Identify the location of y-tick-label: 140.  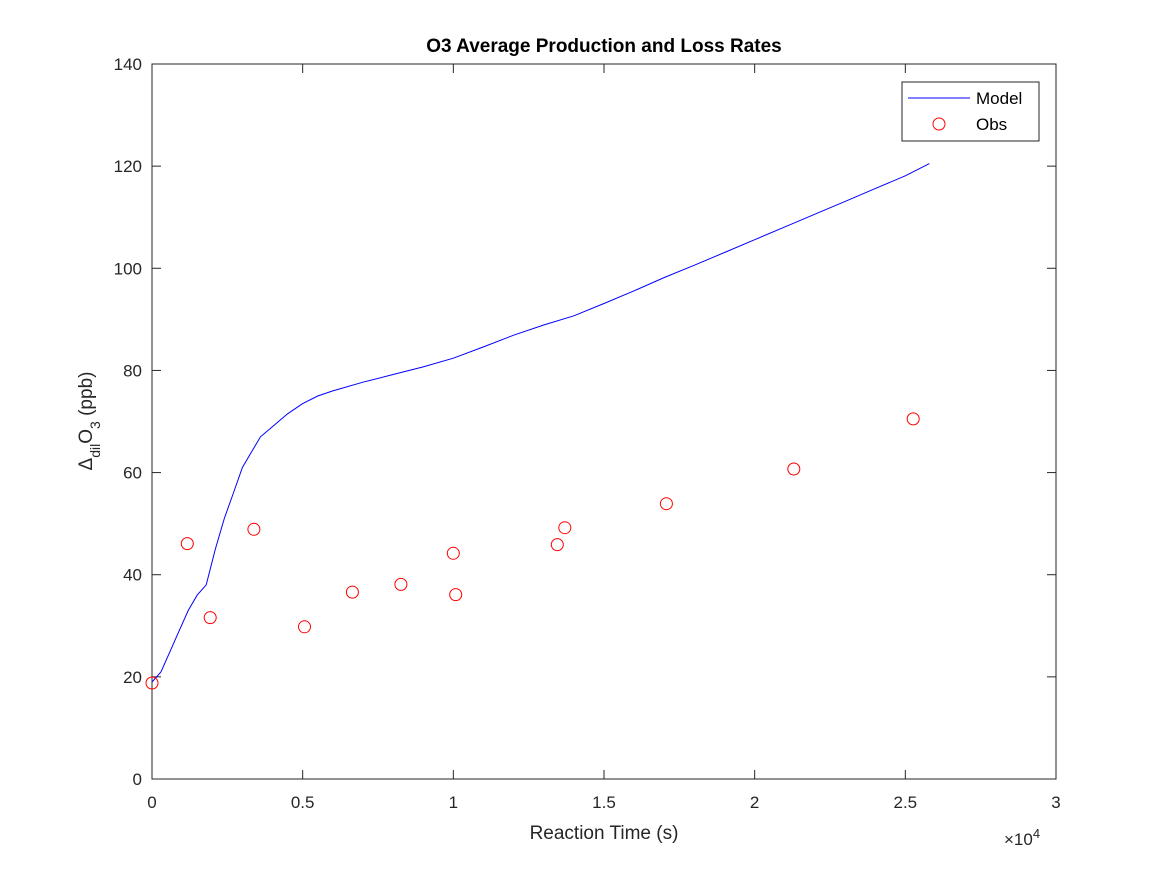
(128, 64).